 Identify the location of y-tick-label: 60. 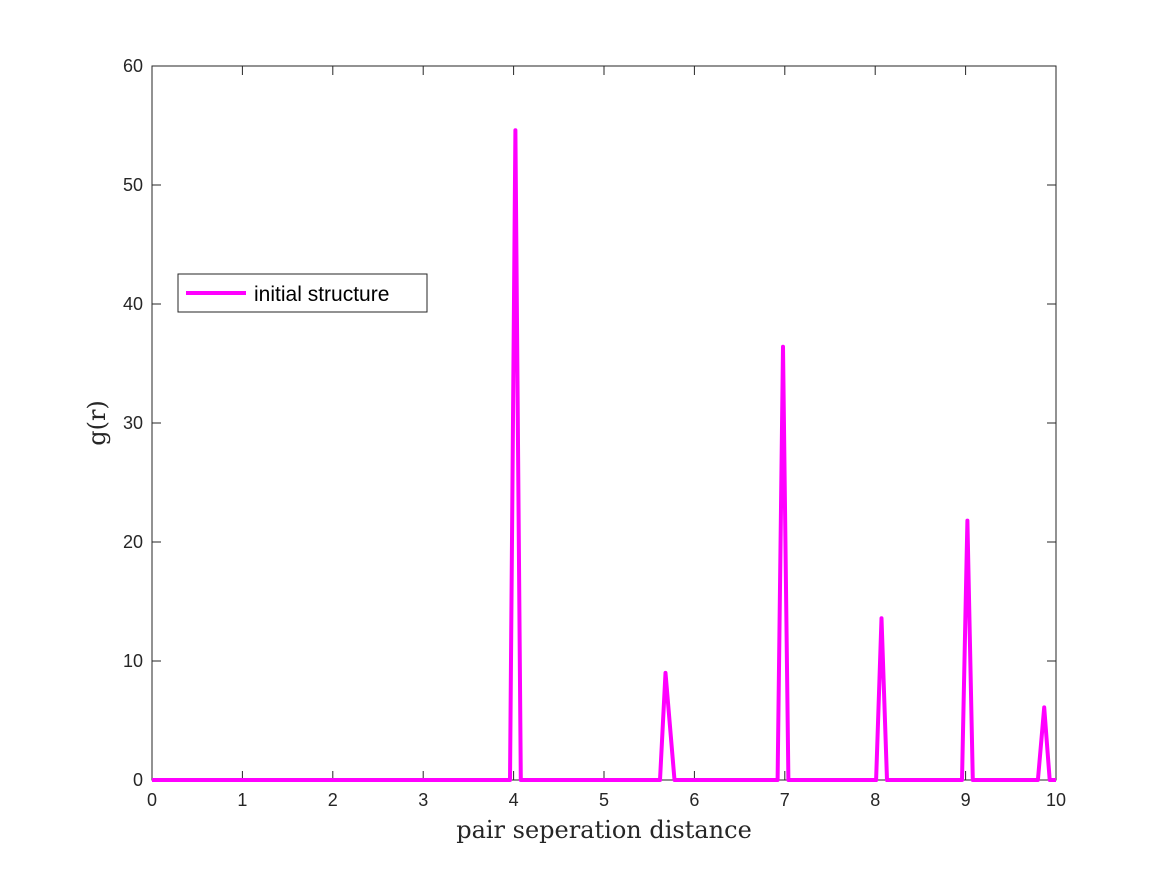
(133, 66).